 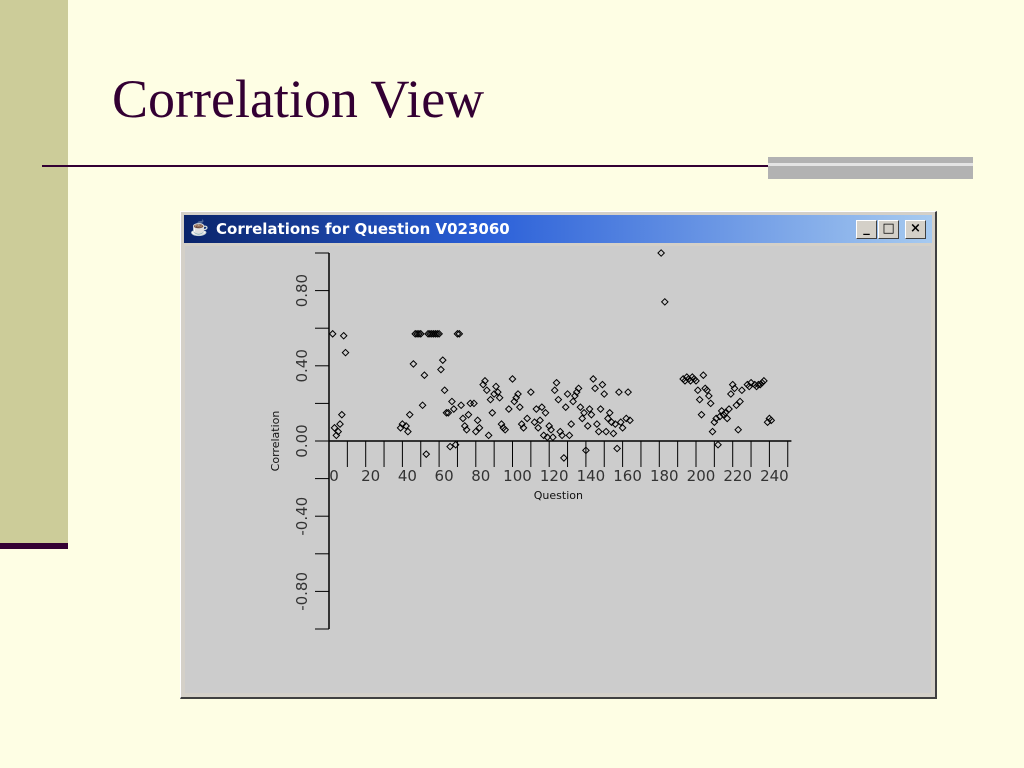 What do you see at coordinates (870, 168) in the screenshot?
I see `title-bar-accent` at bounding box center [870, 168].